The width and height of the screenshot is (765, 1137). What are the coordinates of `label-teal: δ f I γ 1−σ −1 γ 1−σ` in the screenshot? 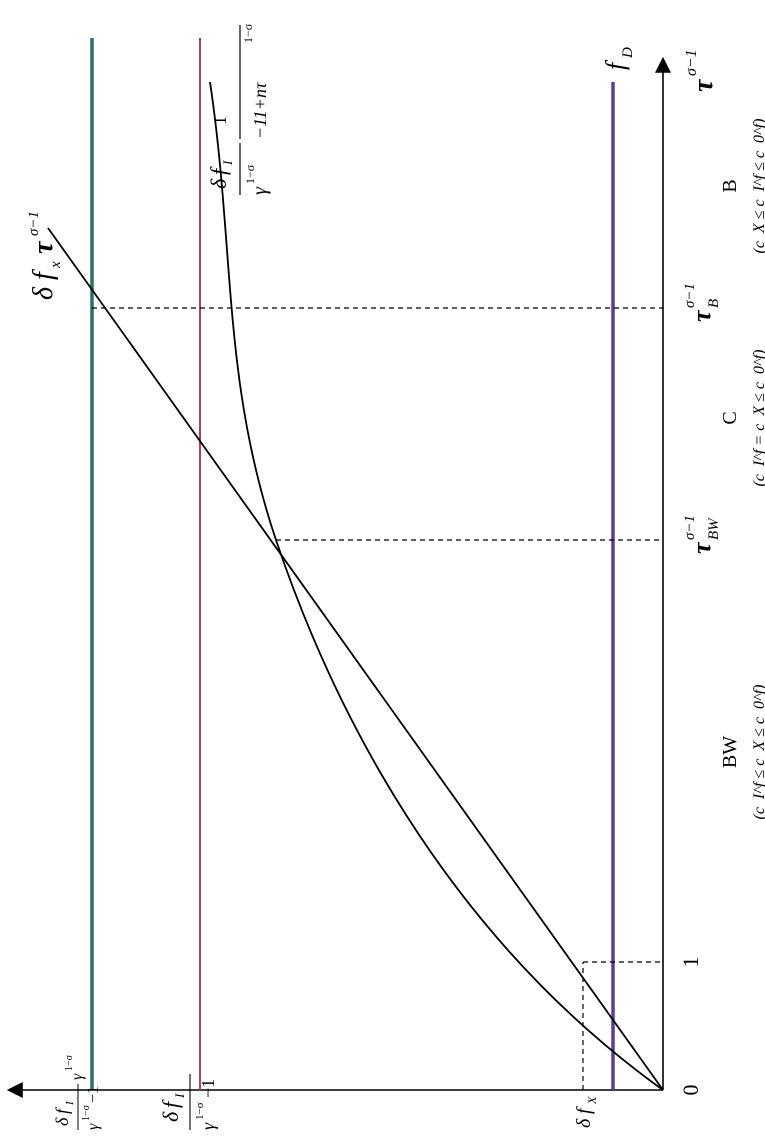 It's located at (77, 1092).